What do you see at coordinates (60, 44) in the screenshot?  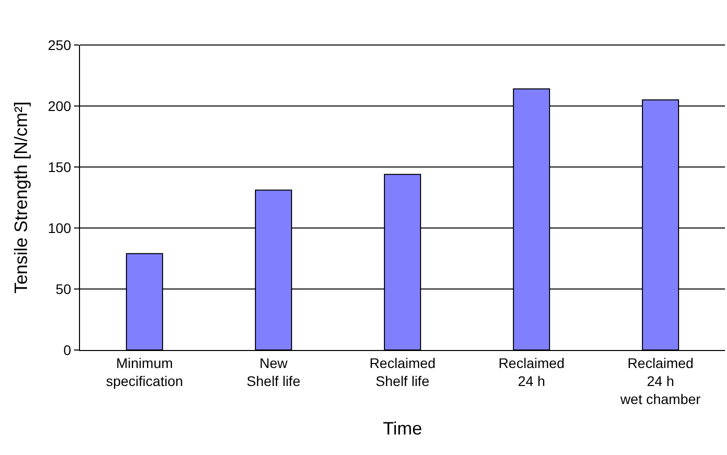 I see `y-tick-label: 250` at bounding box center [60, 44].